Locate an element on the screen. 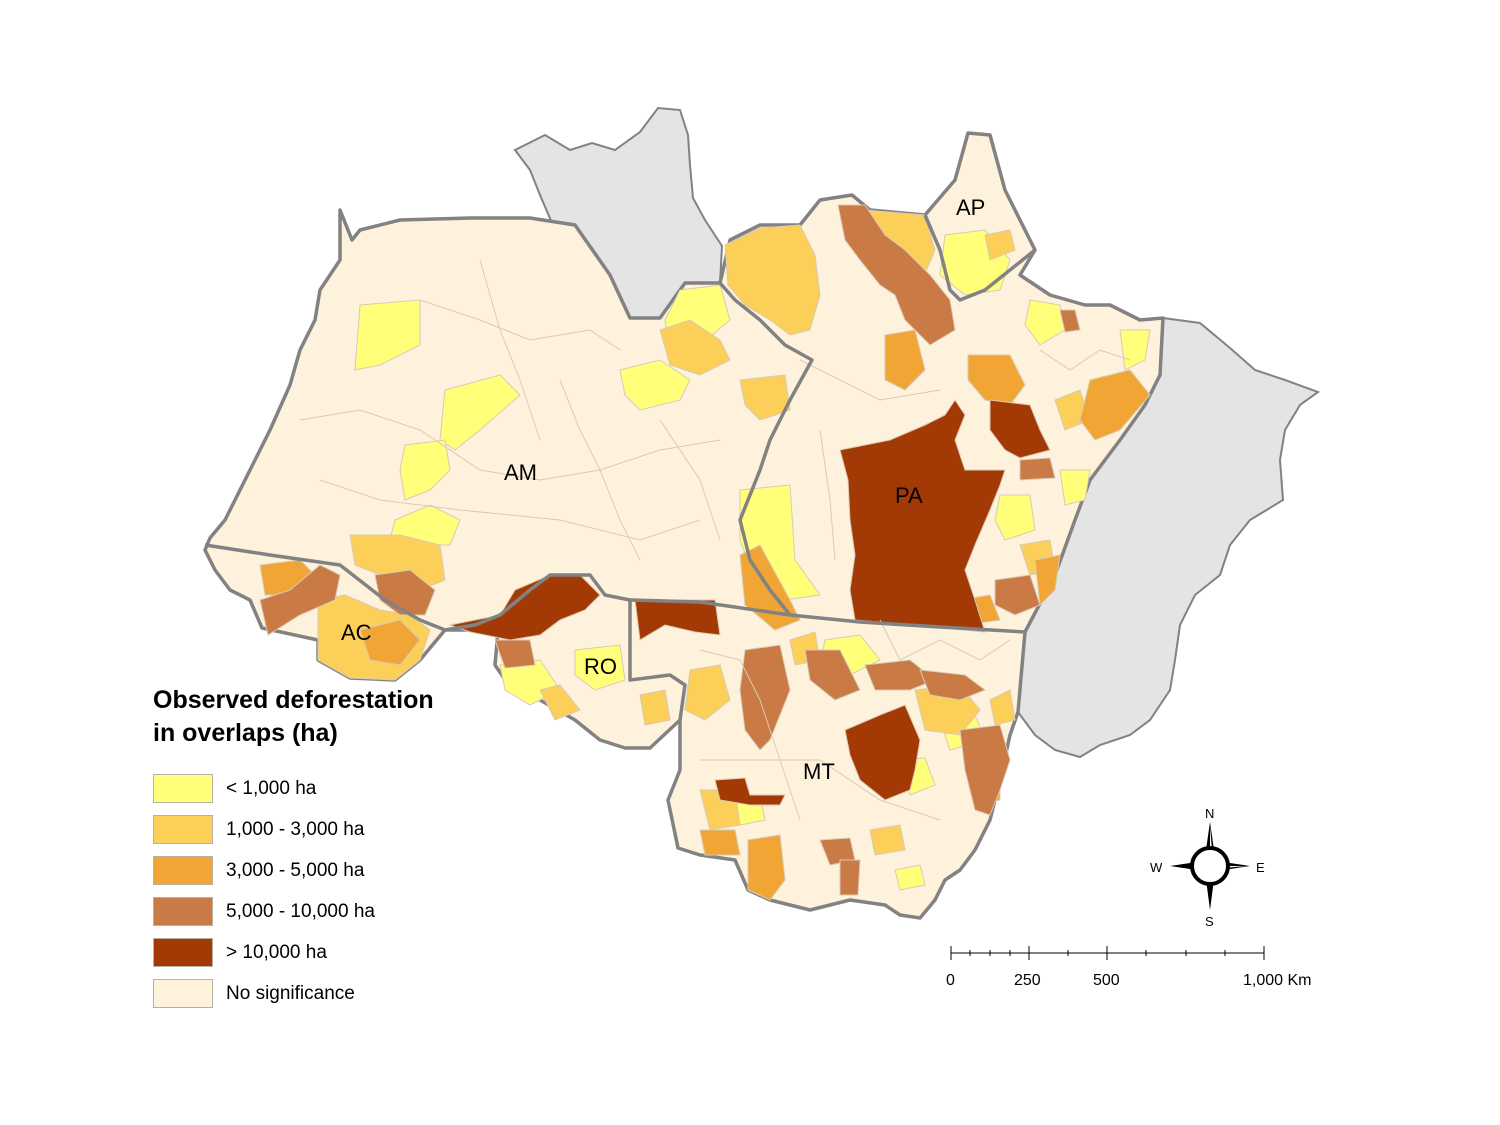 The width and height of the screenshot is (1500, 1125). legend-label: 3,000 - 5,000 ha is located at coordinates (295, 870).